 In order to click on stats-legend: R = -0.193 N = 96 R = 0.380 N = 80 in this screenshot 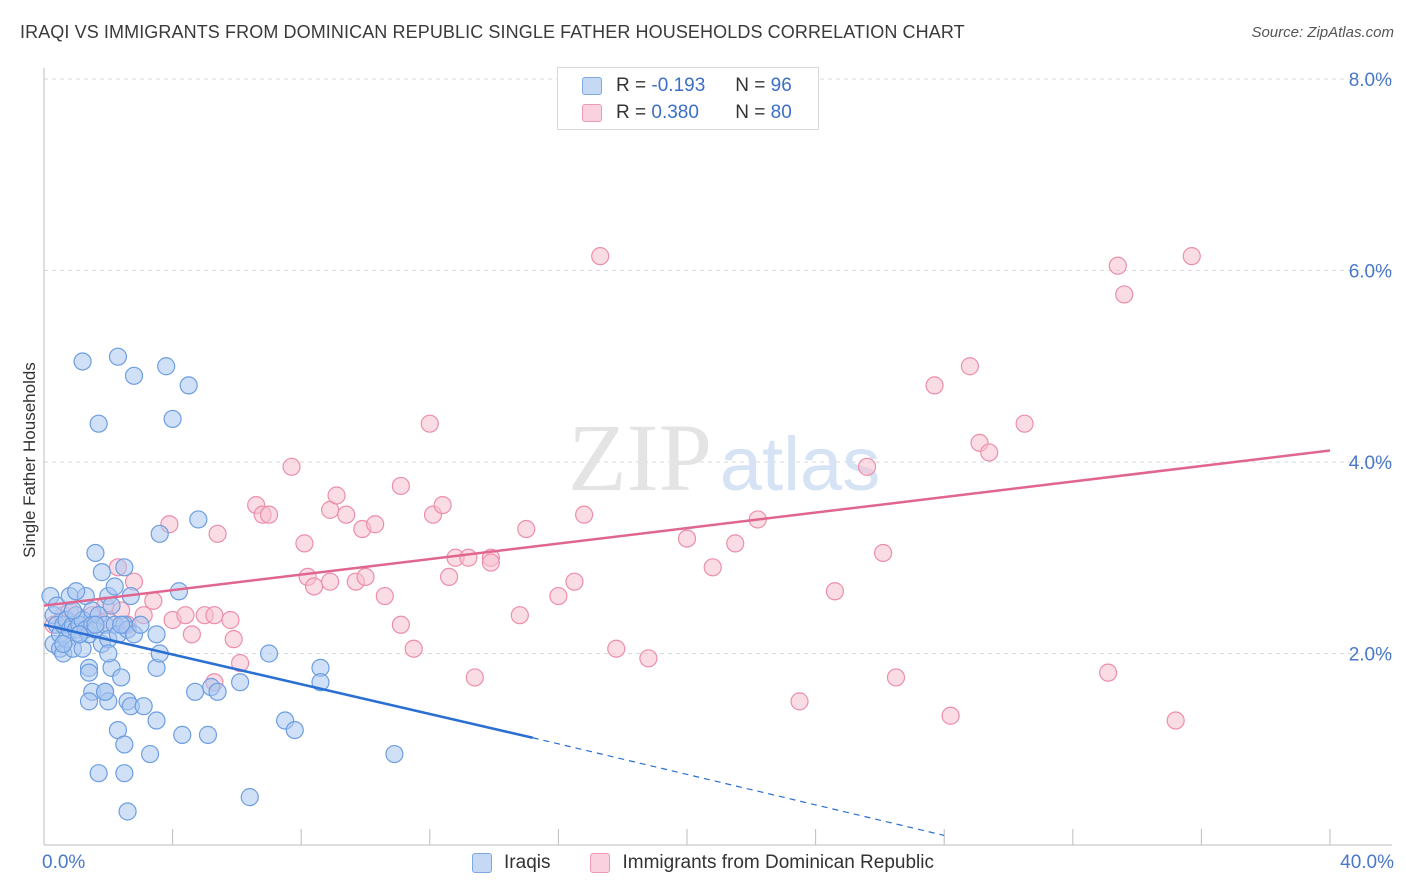, I will do `click(688, 98)`.